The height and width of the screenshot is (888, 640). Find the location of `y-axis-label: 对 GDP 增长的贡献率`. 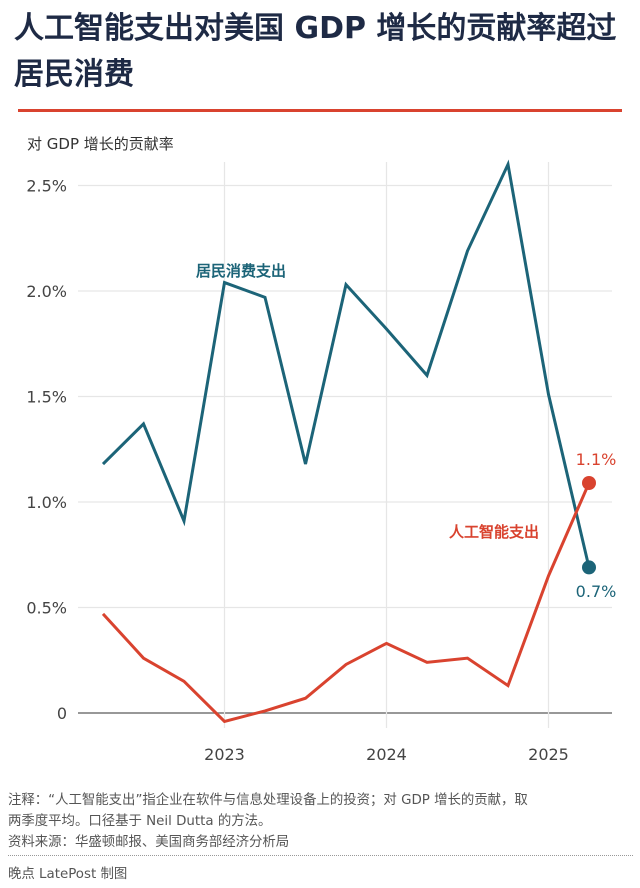

y-axis-label: 对 GDP 增长的贡献率 is located at coordinates (100, 144).